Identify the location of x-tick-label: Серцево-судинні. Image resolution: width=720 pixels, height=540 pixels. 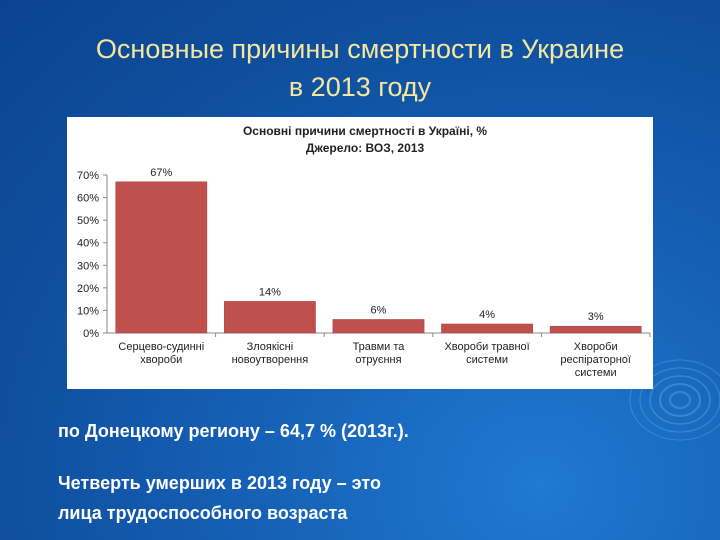
(161, 347).